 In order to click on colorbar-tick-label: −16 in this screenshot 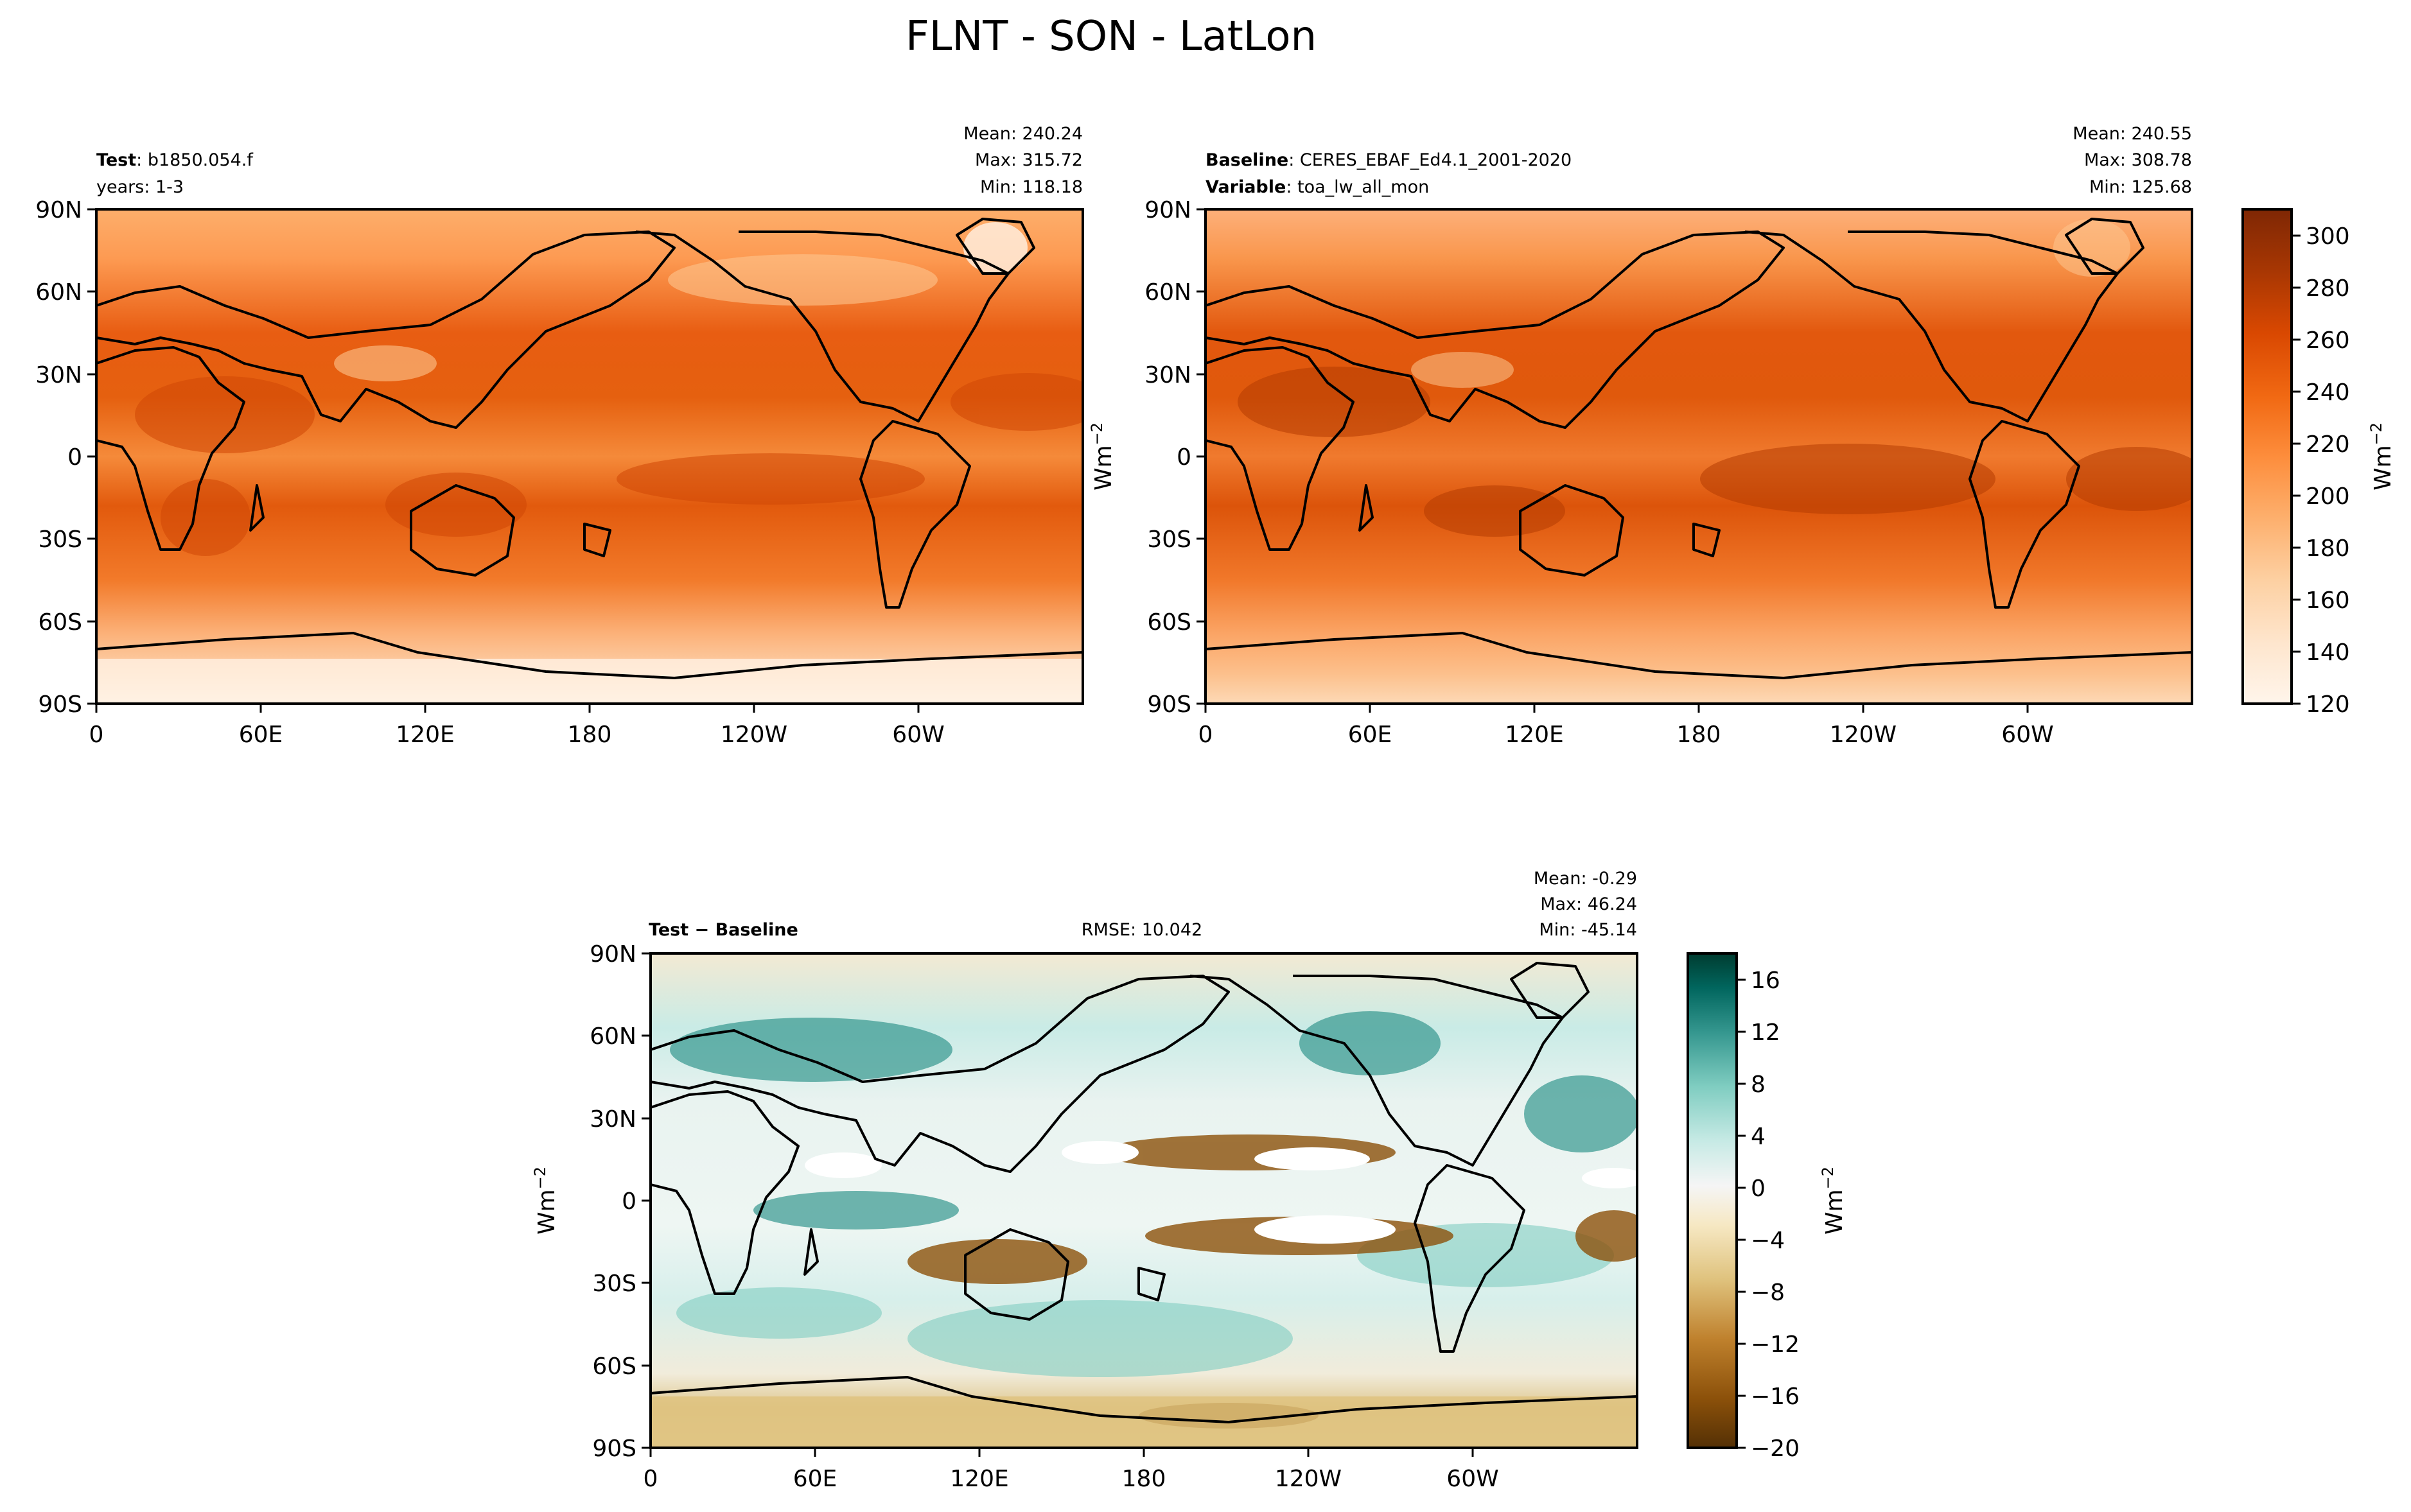, I will do `click(1775, 1397)`.